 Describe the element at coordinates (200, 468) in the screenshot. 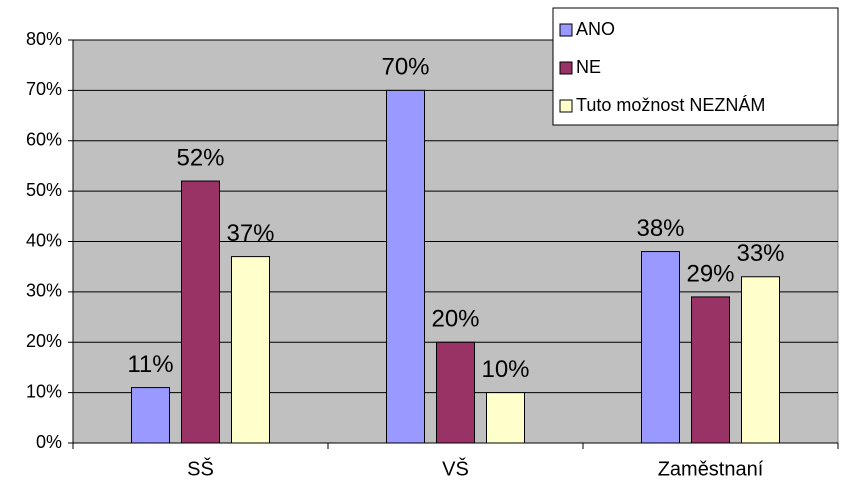

I see `x-tick-label: SŠ` at that location.